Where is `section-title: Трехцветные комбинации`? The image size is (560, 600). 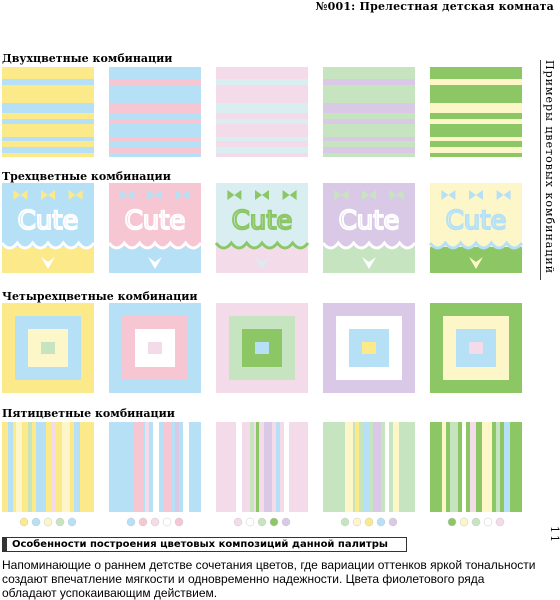
section-title: Трехцветные комбинации is located at coordinates (86, 176).